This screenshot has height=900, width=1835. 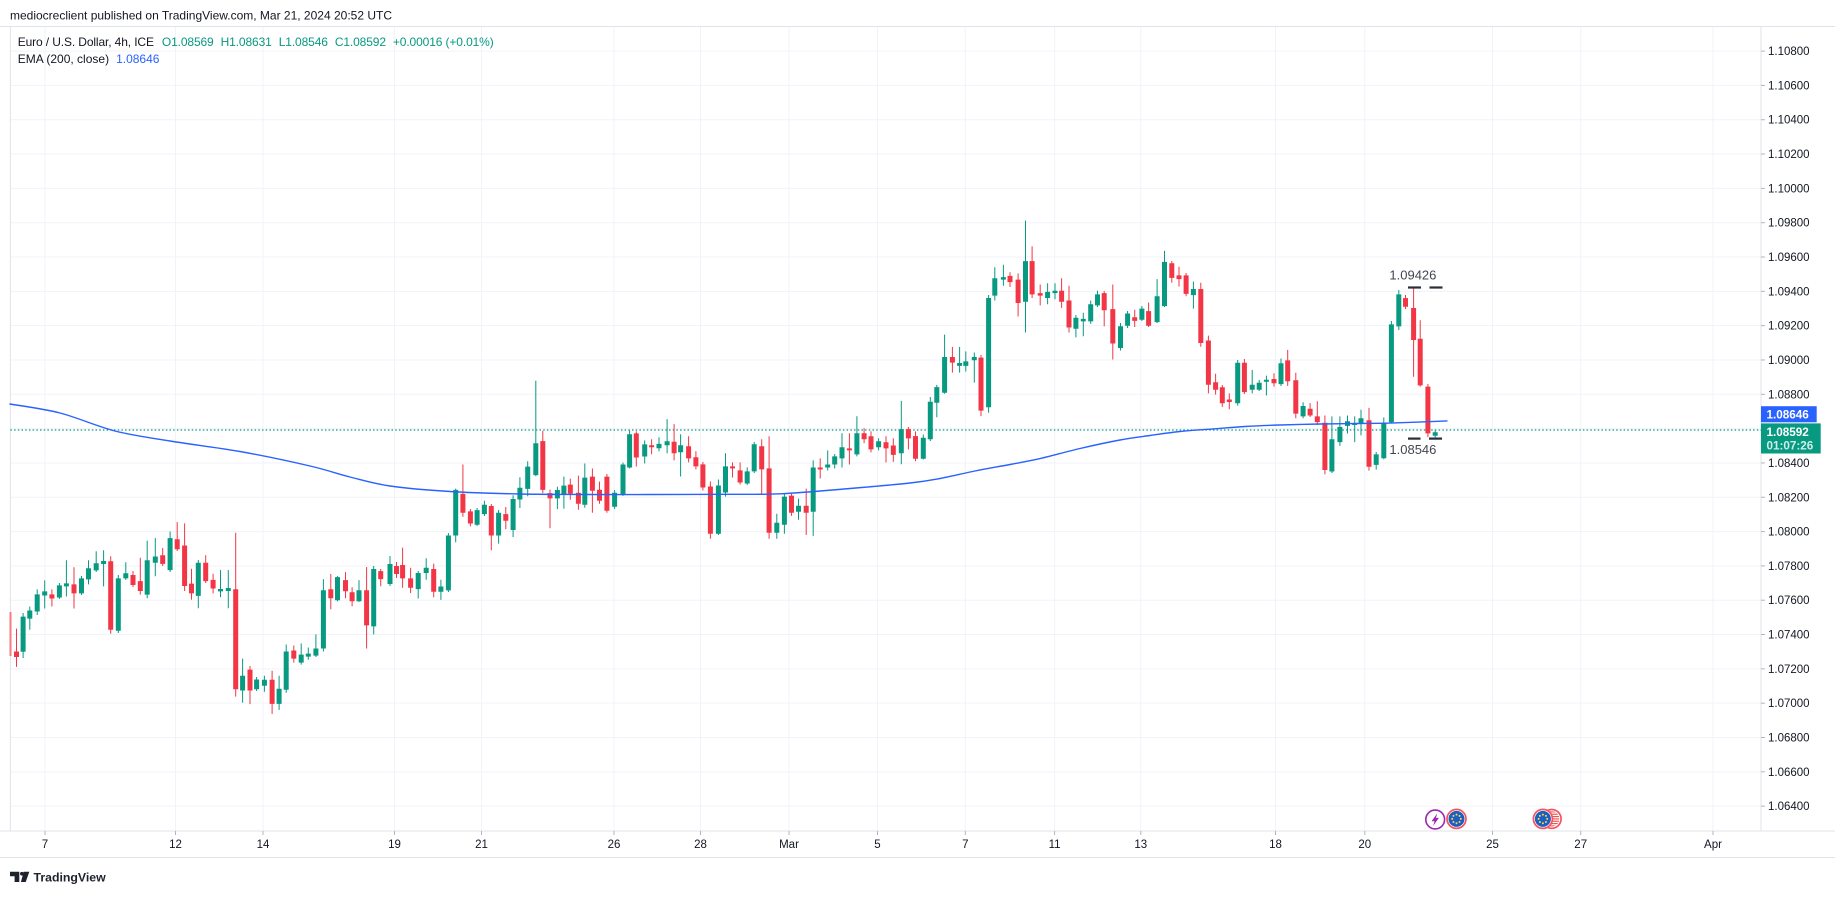 I want to click on svg-text: 1.10400, so click(x=1789, y=121).